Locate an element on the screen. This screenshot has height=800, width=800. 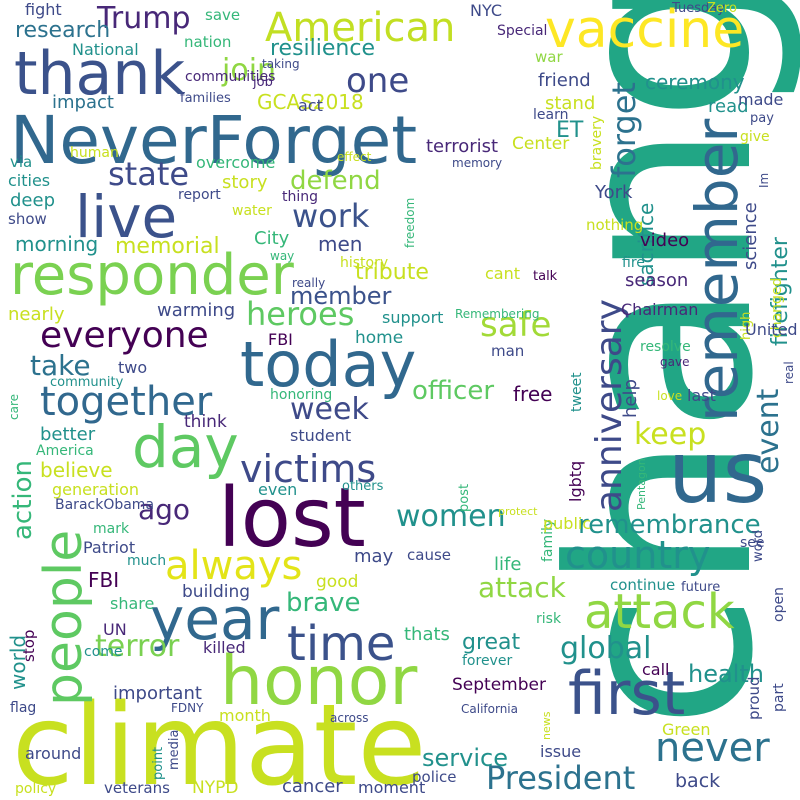
word-gave: resolve is located at coordinates (665, 347).